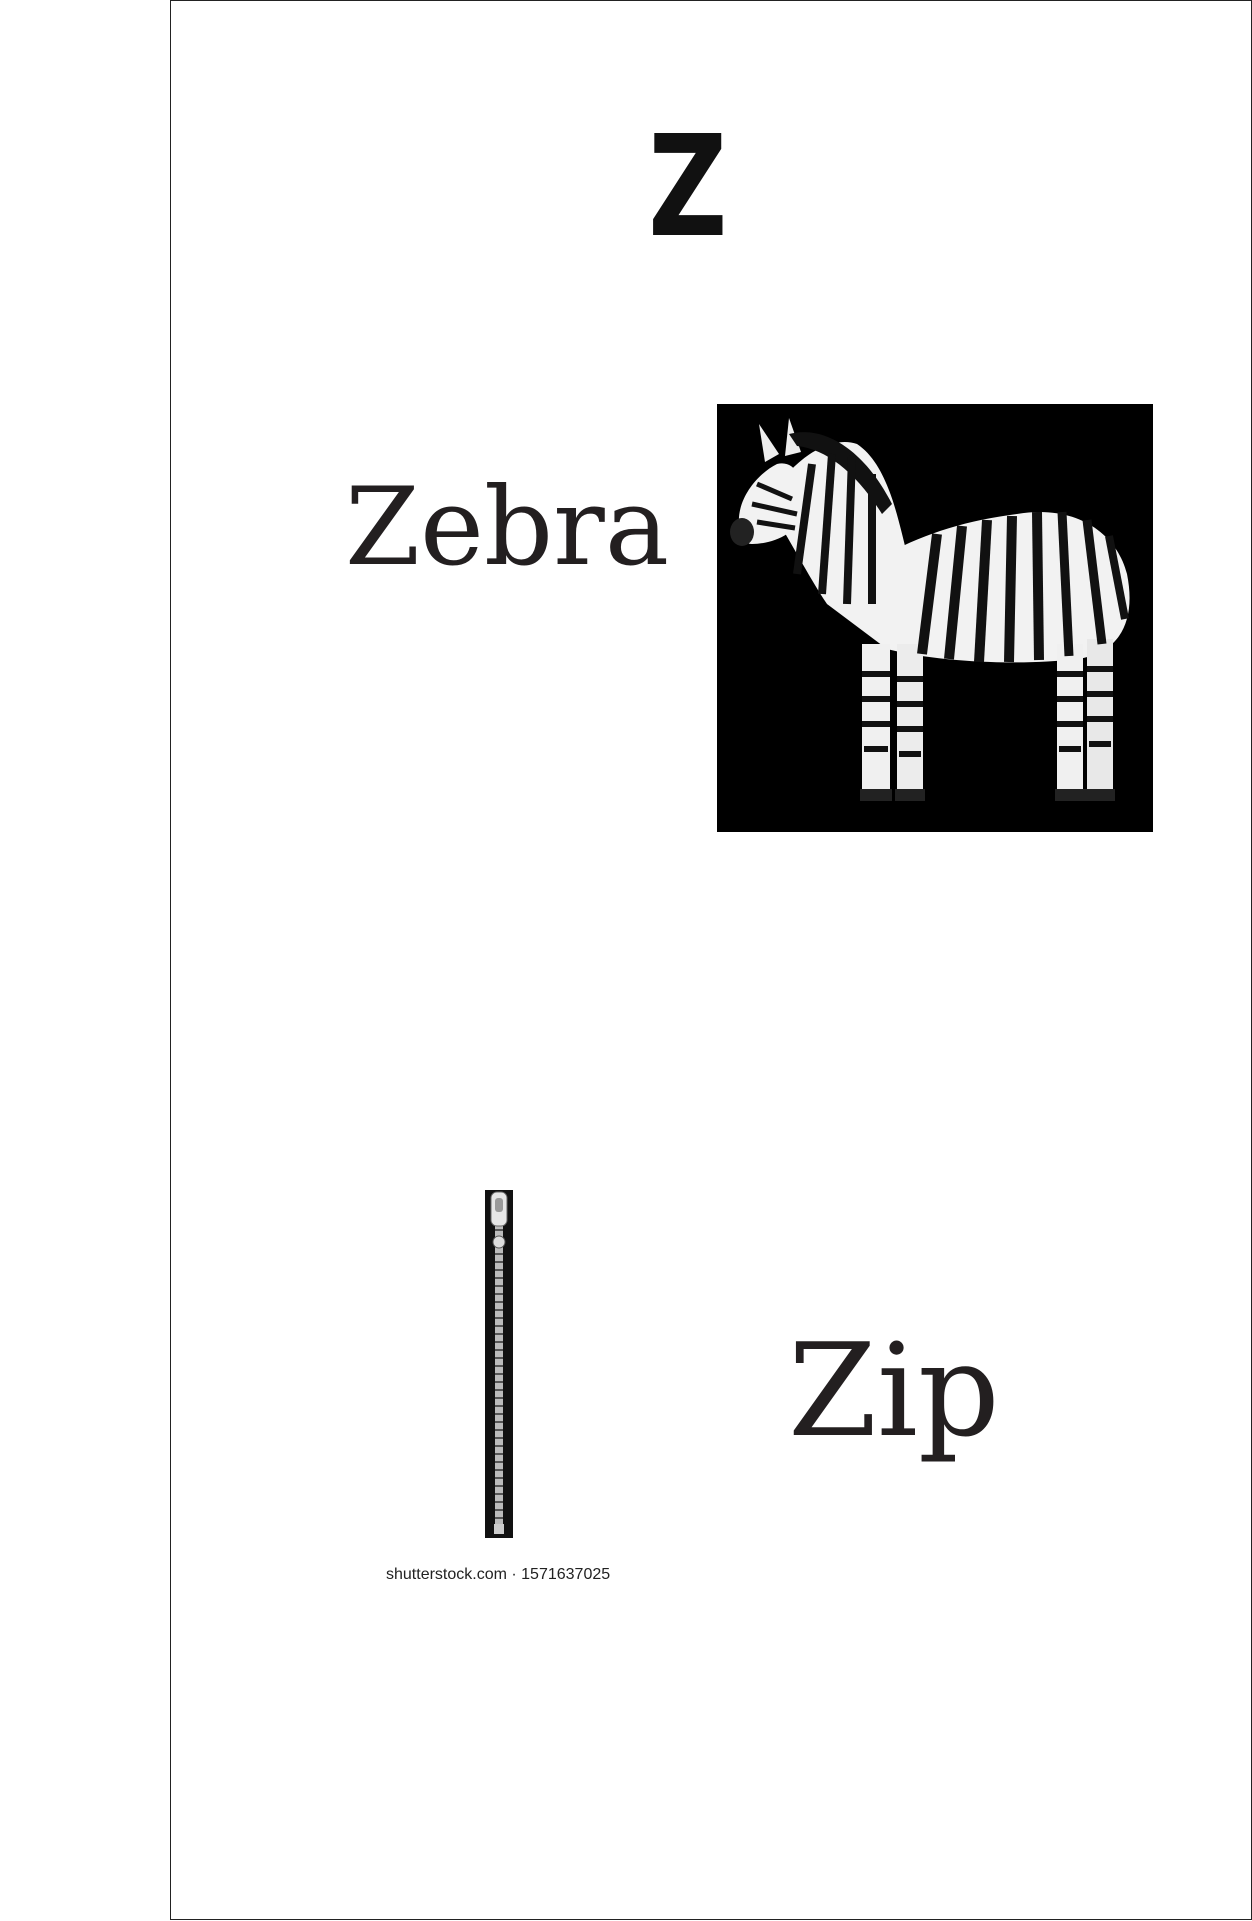 Image resolution: width=1252 pixels, height=1921 pixels. Describe the element at coordinates (894, 1391) in the screenshot. I see `word-zip: Zip` at that location.